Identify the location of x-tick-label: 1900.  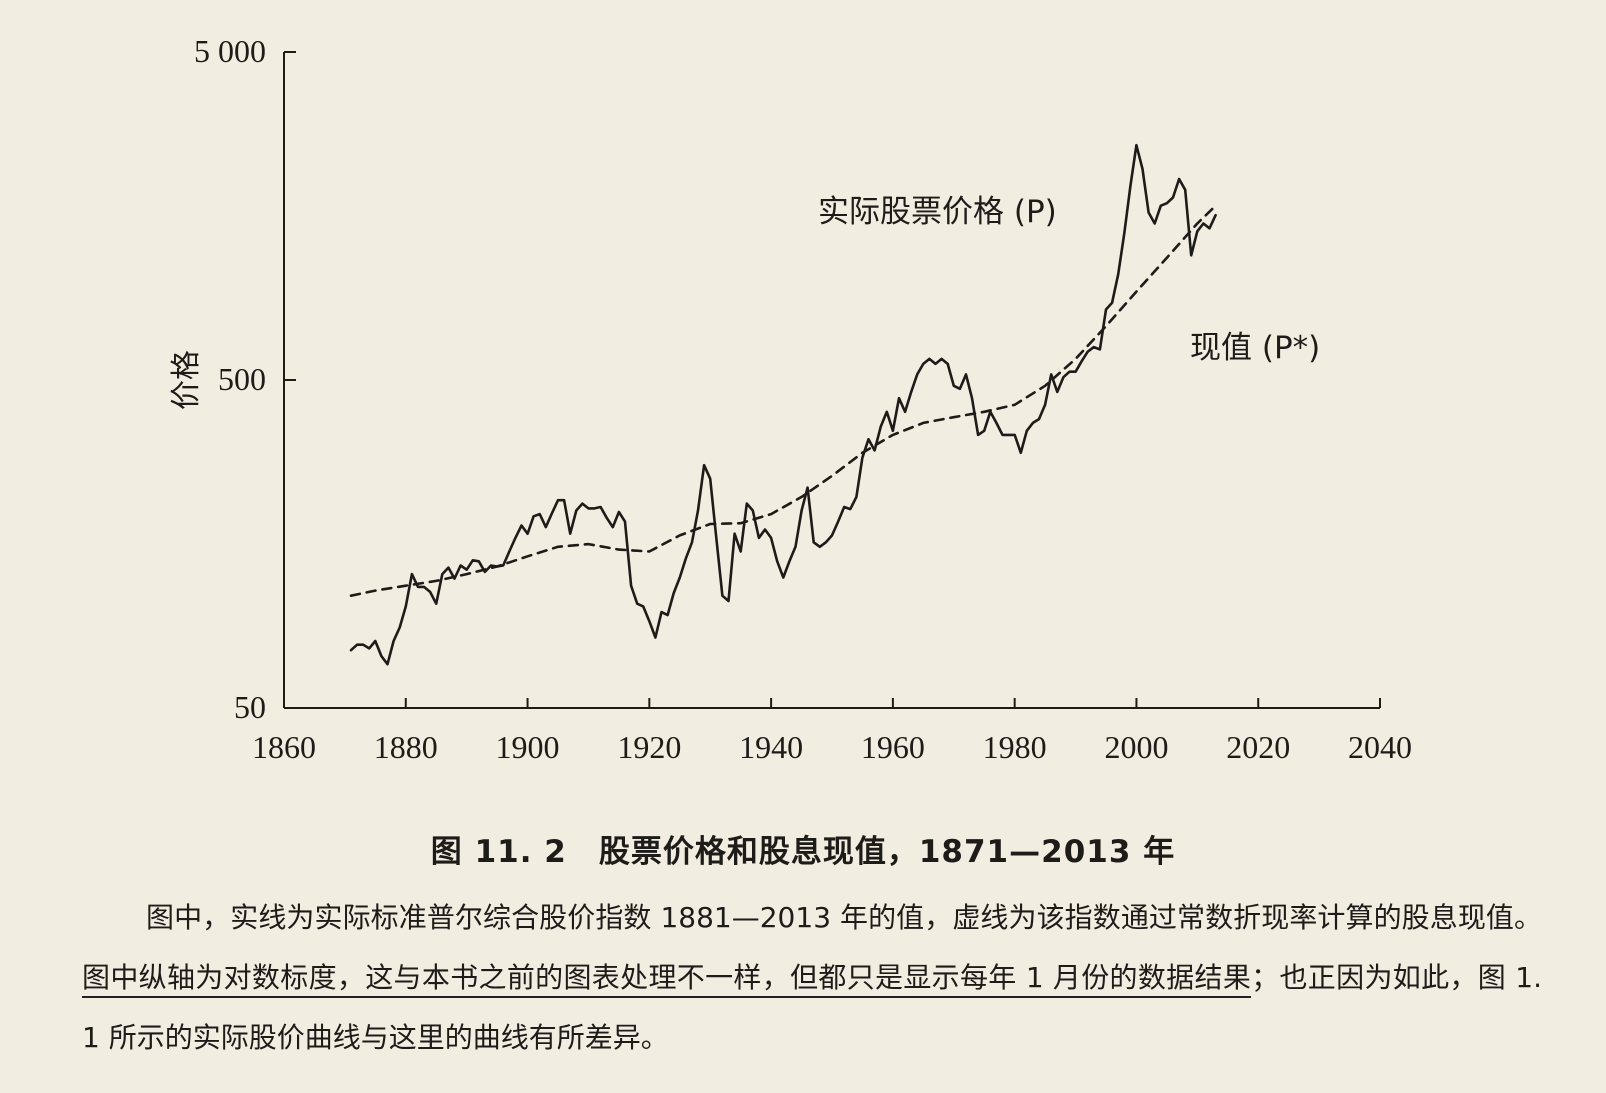
(528, 747).